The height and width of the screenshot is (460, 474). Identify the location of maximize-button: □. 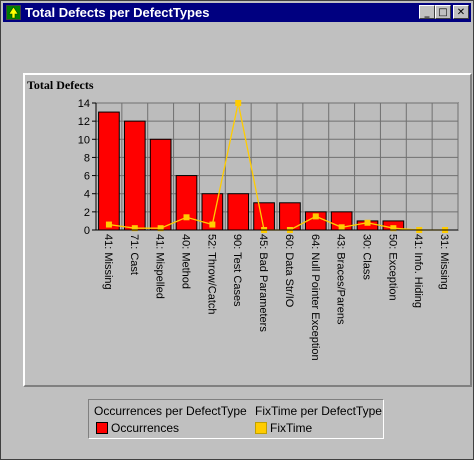
(443, 12).